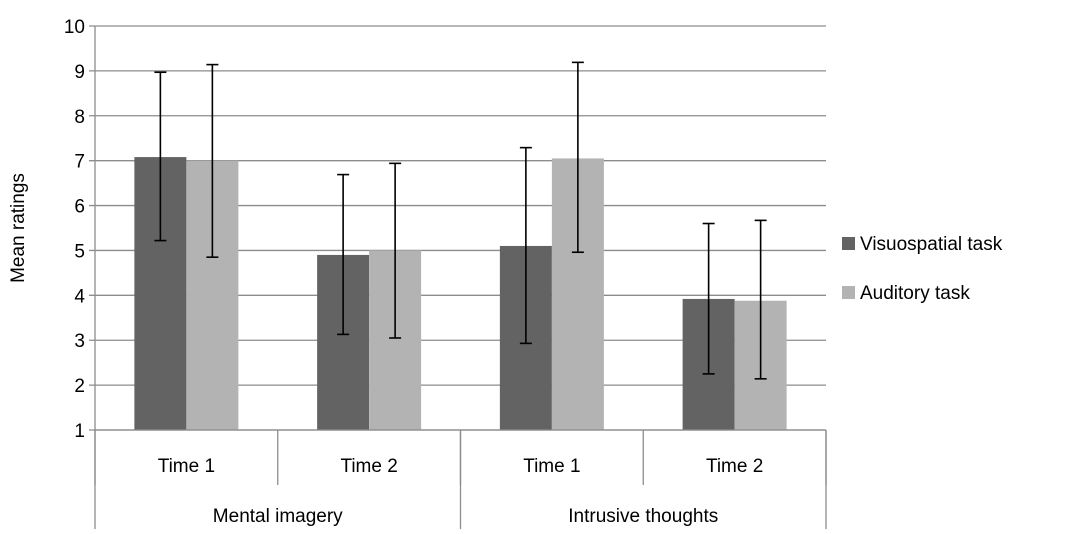 The width and height of the screenshot is (1073, 534). What do you see at coordinates (643, 516) in the screenshot?
I see `x-group-label: Intrusive thoughts` at bounding box center [643, 516].